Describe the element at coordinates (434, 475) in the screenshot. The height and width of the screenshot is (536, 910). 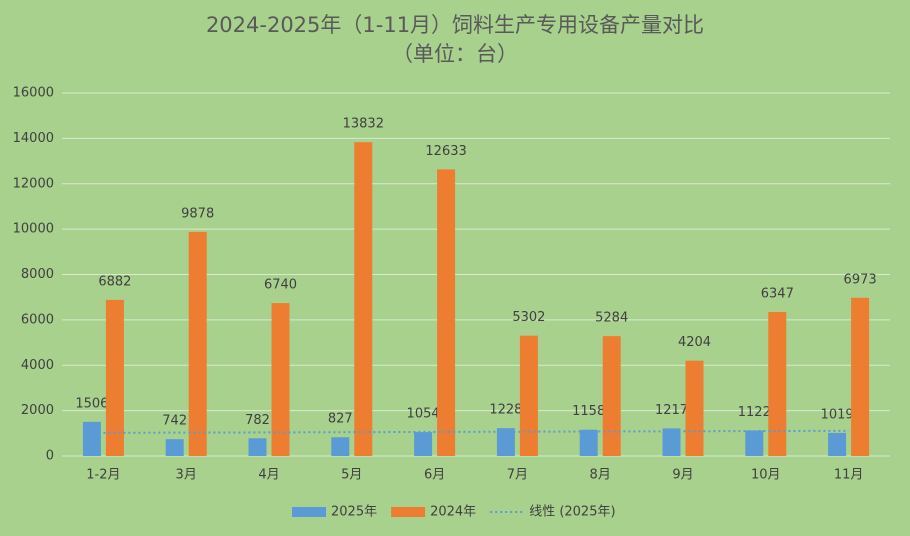
I see `x-tick-label: 6月` at that location.